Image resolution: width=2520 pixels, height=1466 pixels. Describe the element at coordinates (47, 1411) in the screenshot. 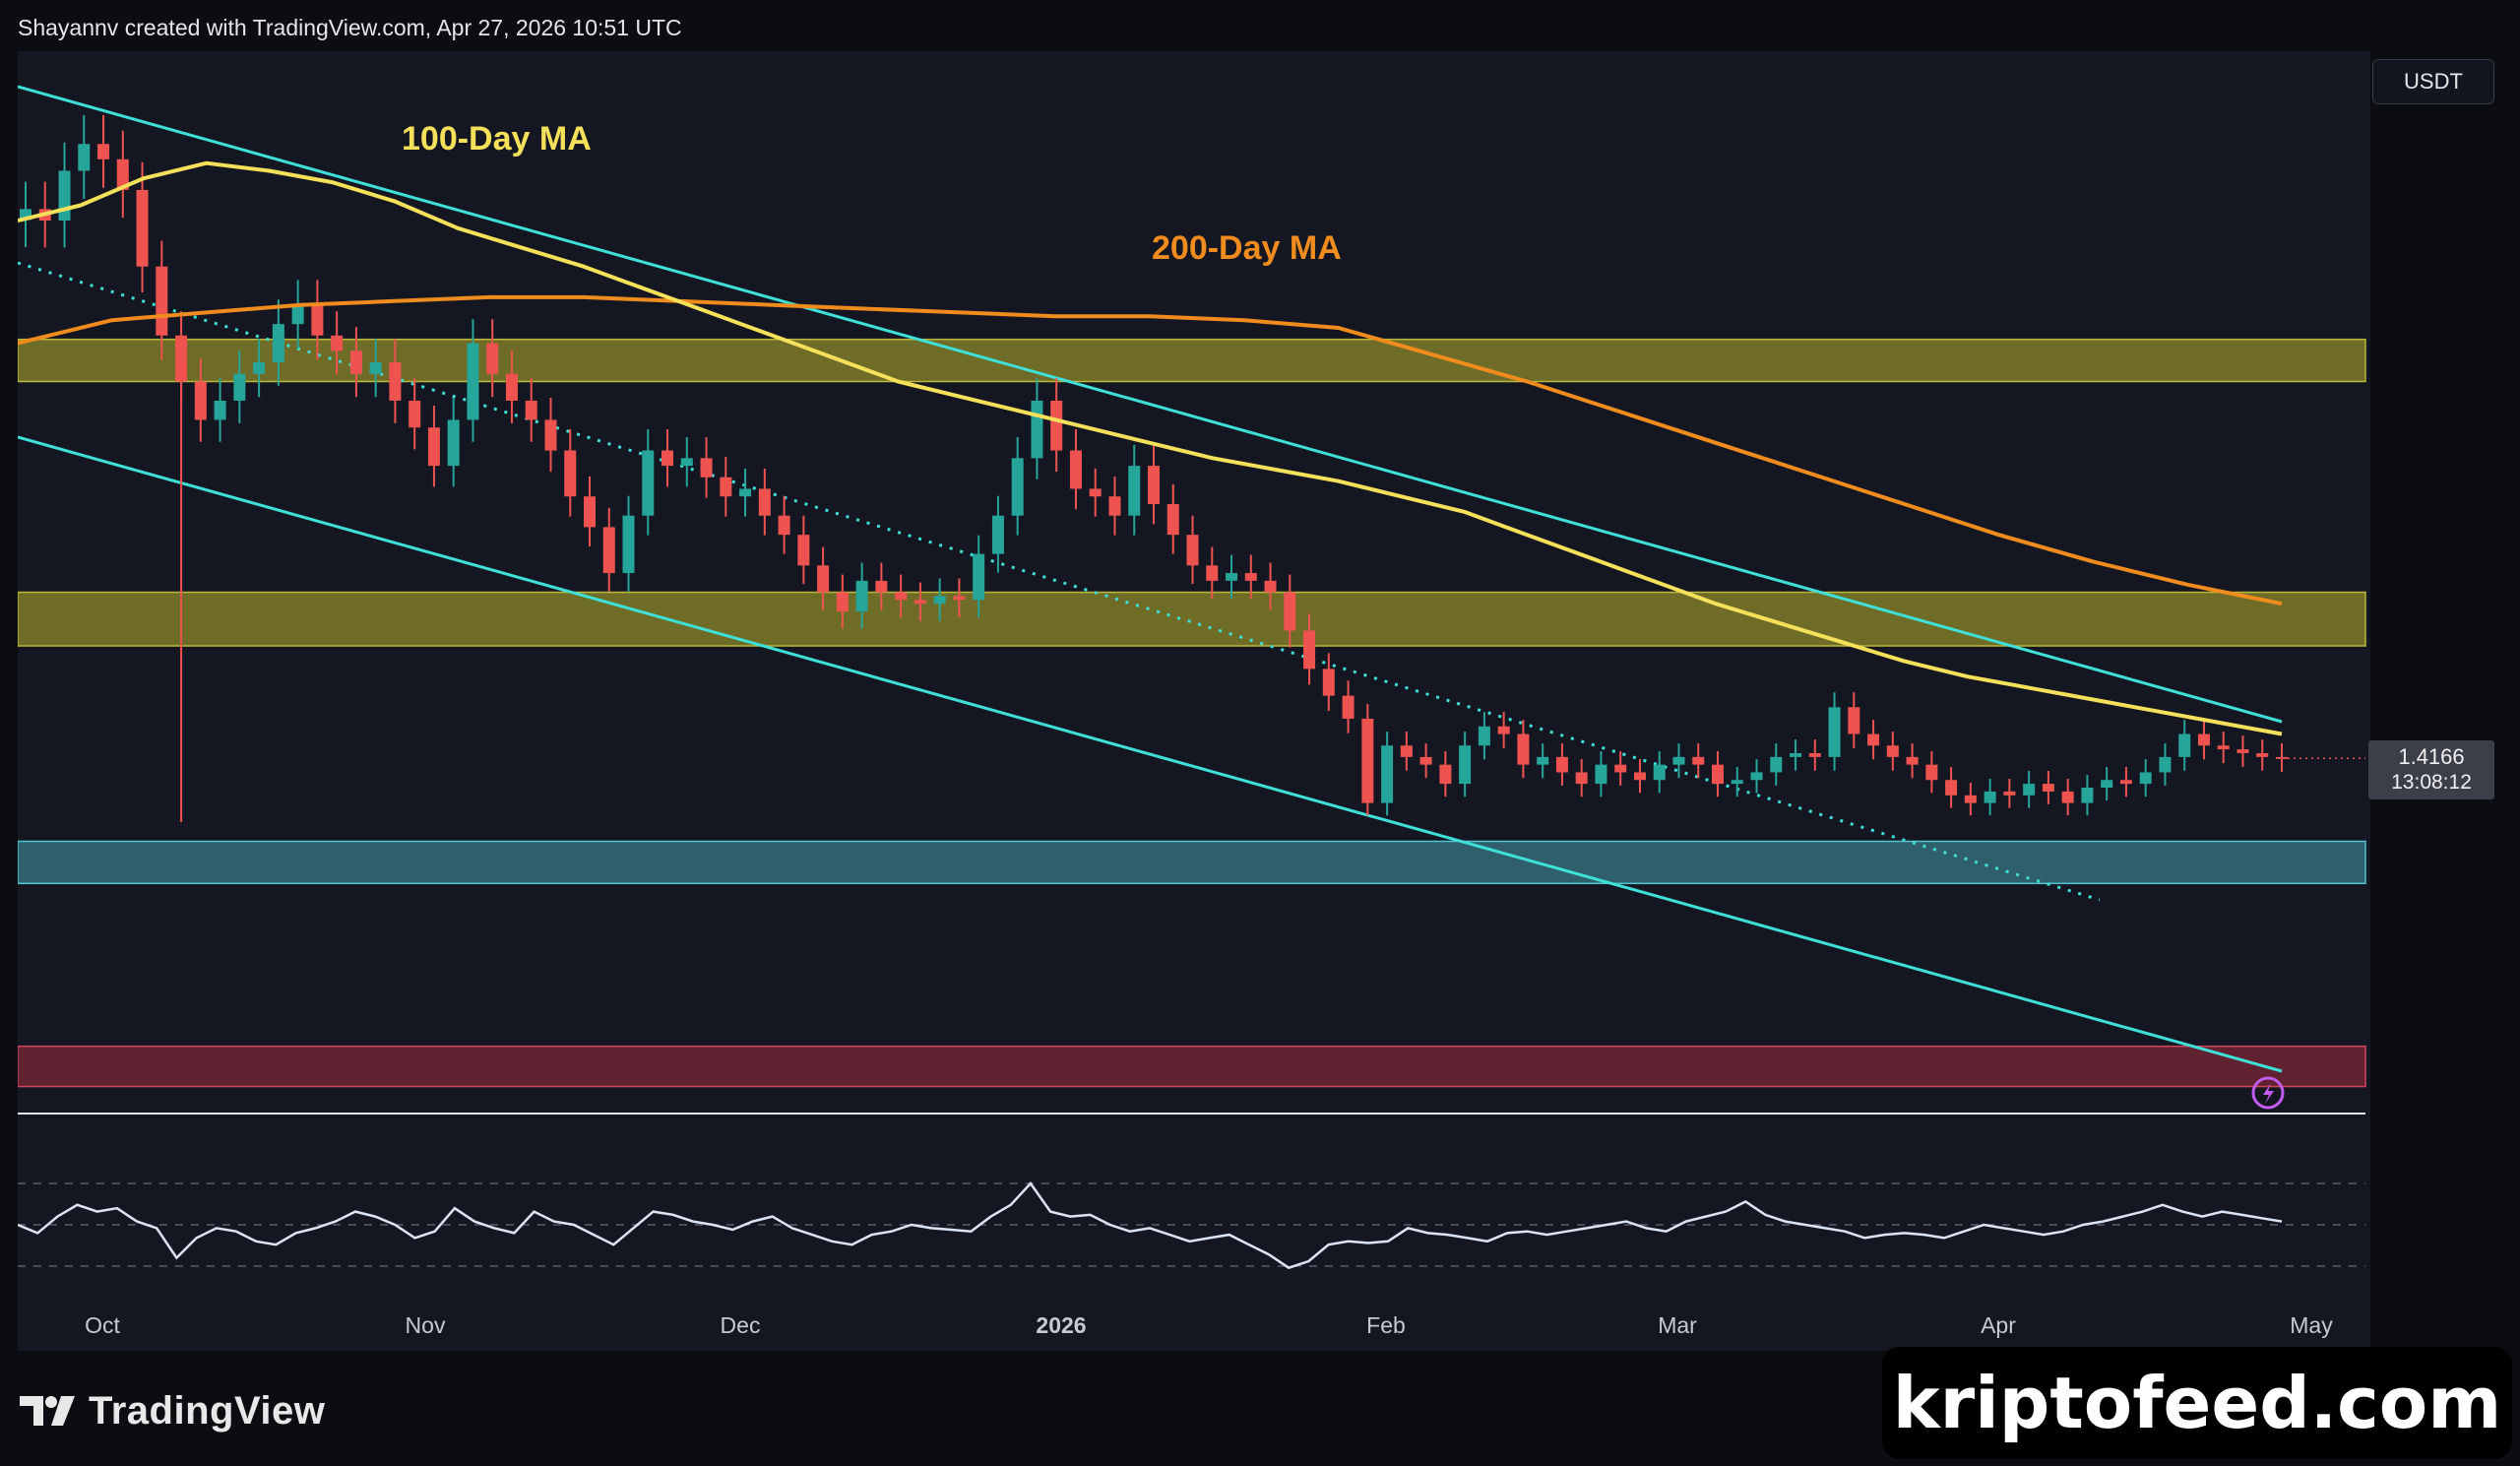

I see `tradingview-logo-icon` at that location.